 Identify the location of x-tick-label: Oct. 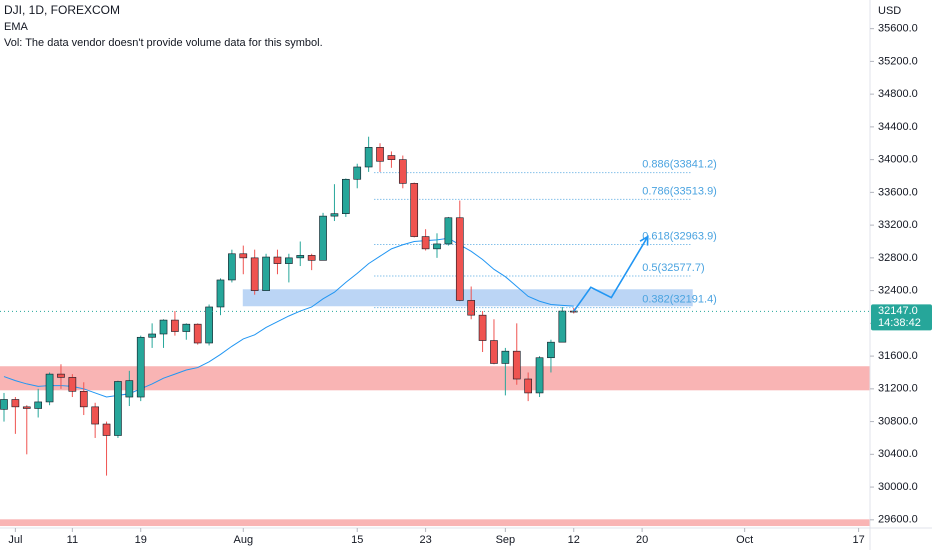
(744, 540).